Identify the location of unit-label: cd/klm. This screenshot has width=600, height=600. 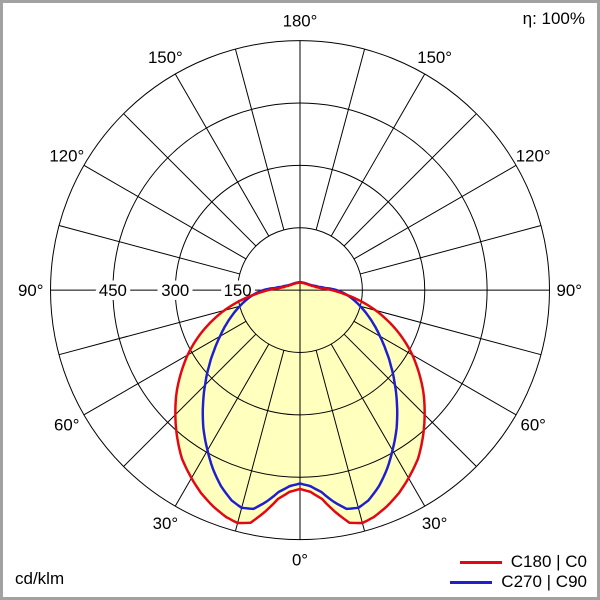
(40, 578).